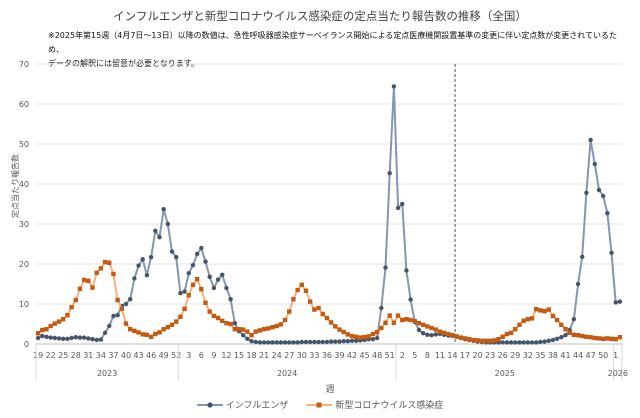 This screenshot has height=418, width=640. Describe the element at coordinates (302, 355) in the screenshot. I see `x-tick-label: 30` at that location.